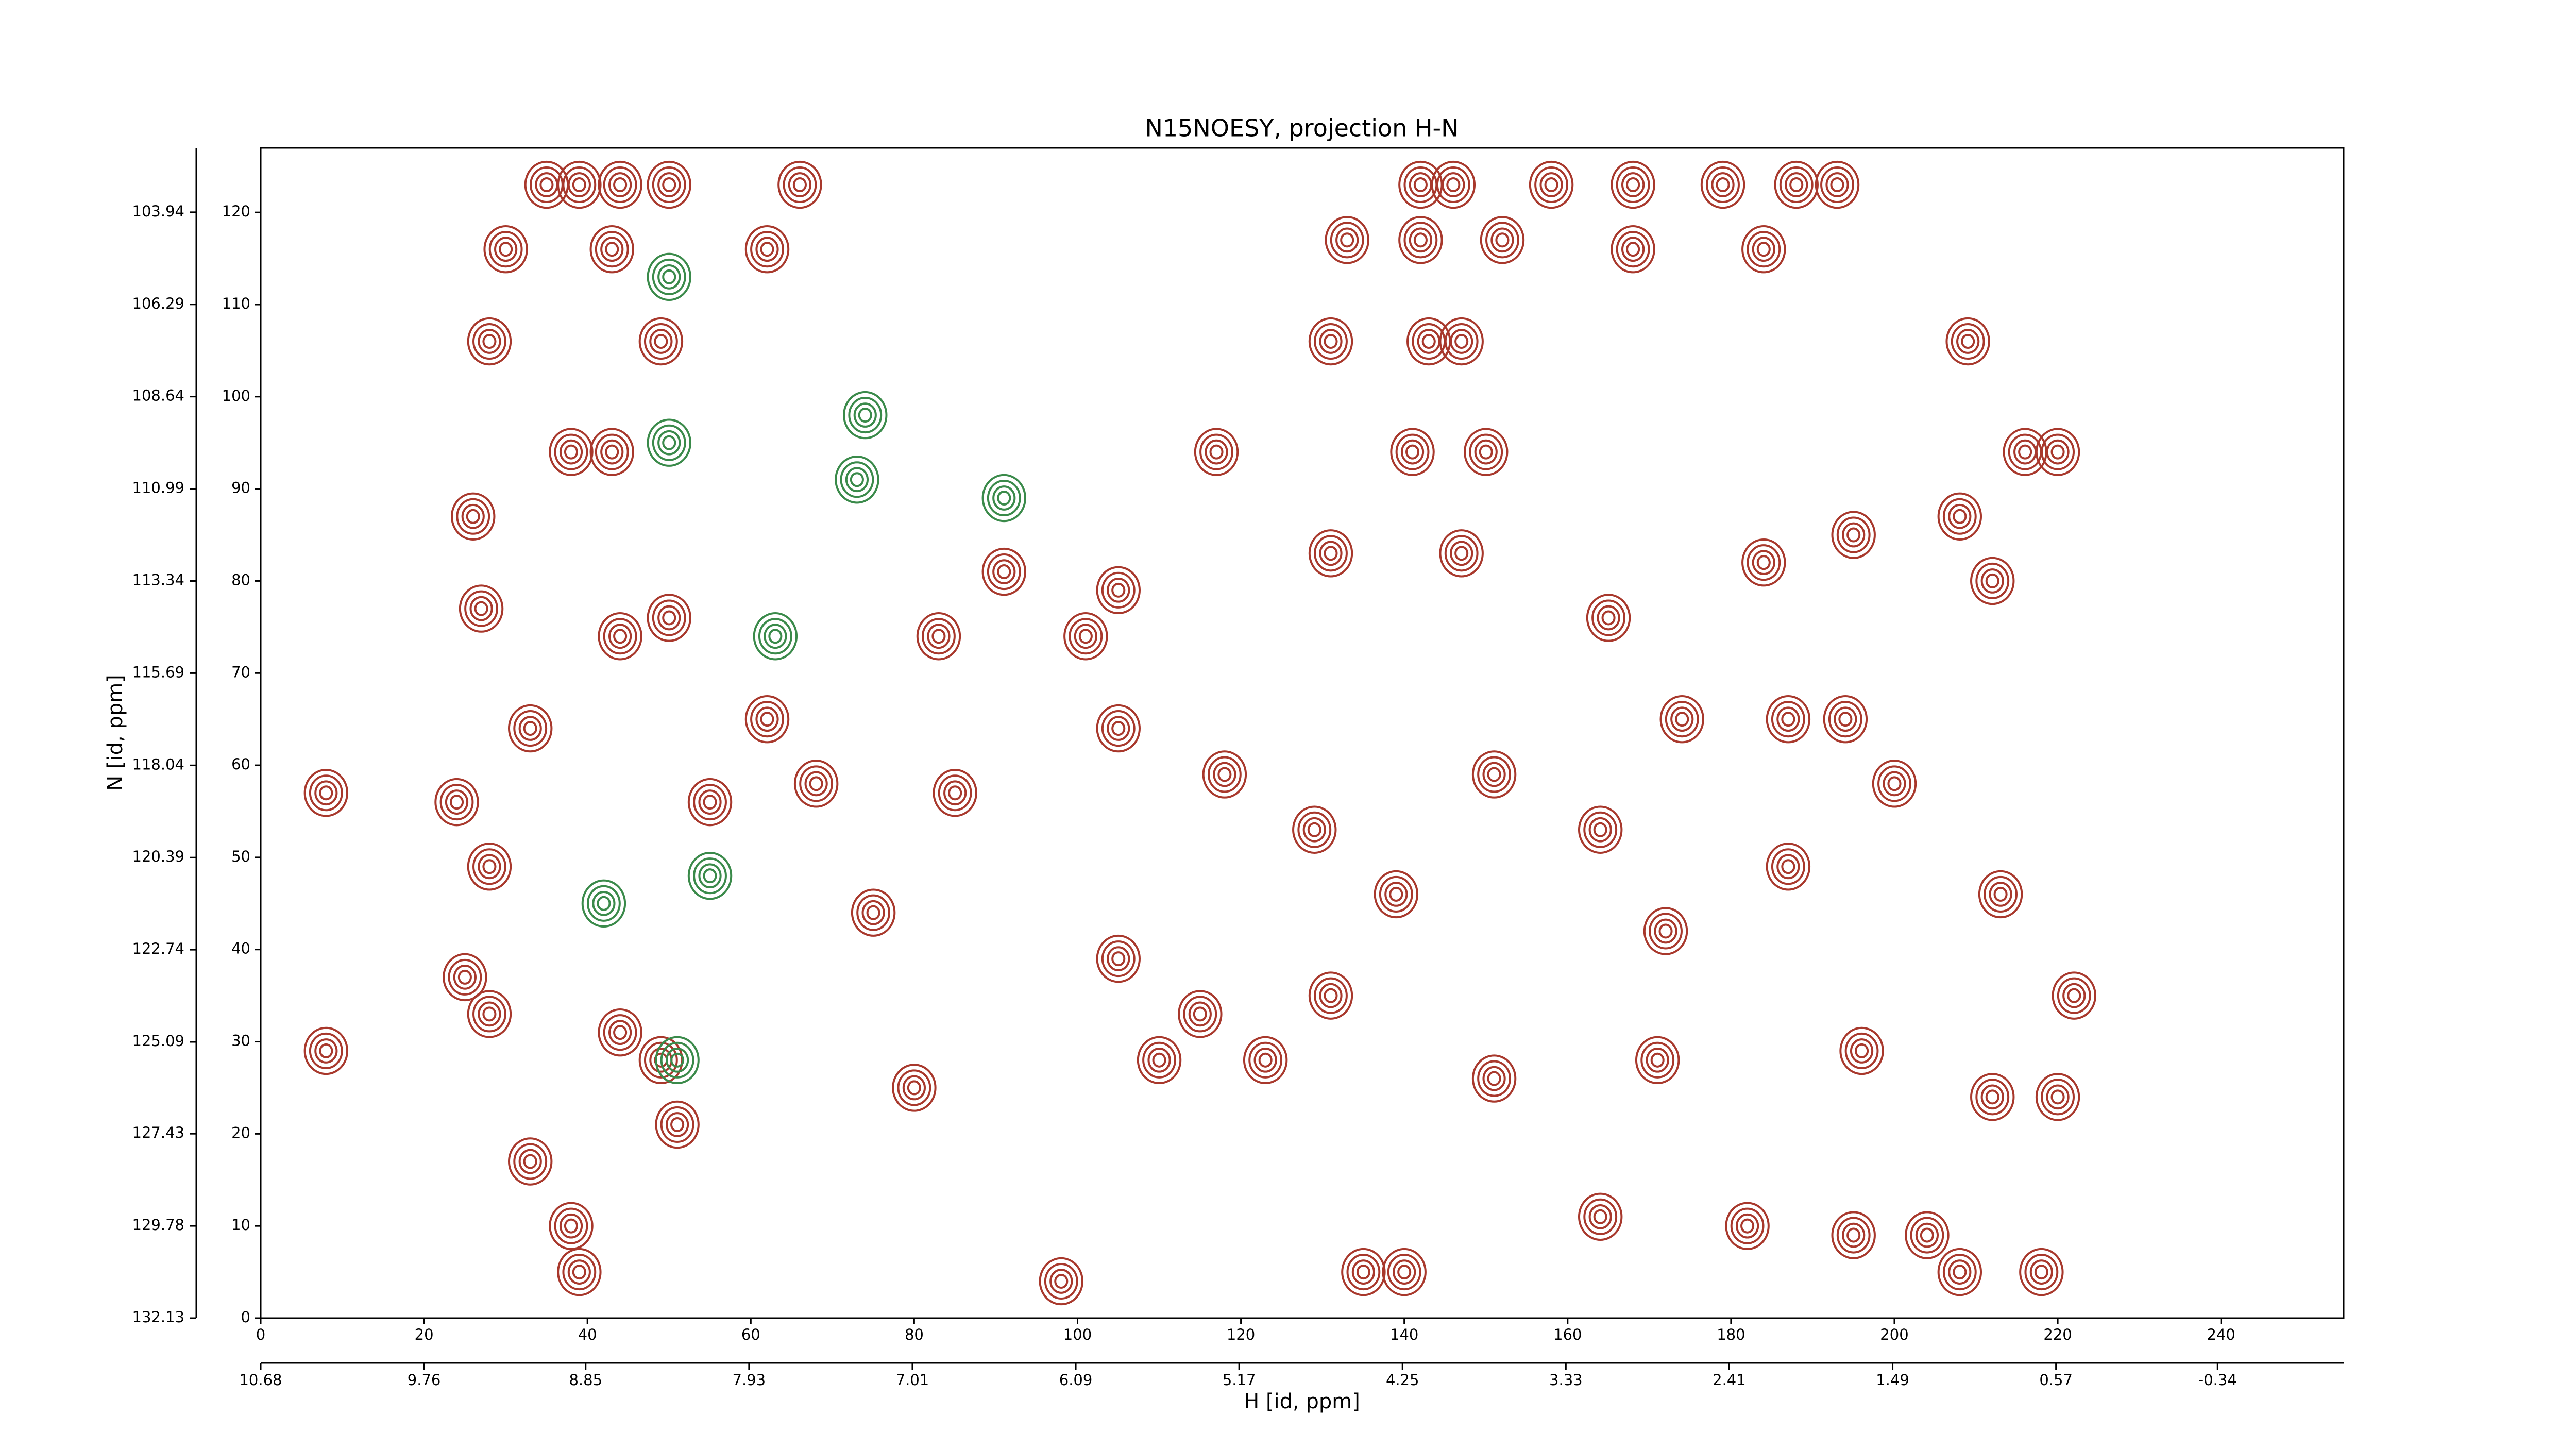 This screenshot has width=2576, height=1449. Describe the element at coordinates (424, 1334) in the screenshot. I see `x-tick-label: 20` at that location.